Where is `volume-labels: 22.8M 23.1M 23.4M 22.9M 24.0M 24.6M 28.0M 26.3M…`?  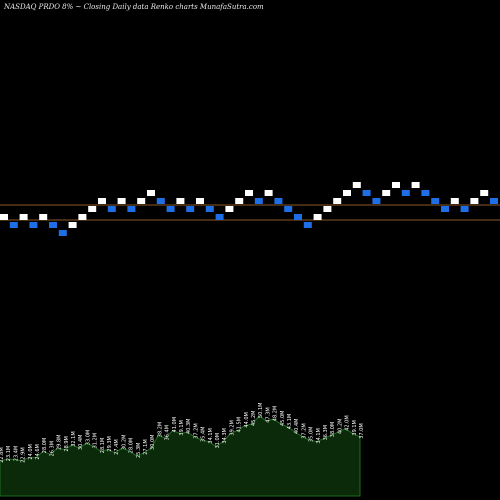 volume-labels: 22.8M 23.1M 23.4M 22.9M 24.0M 24.6M 28.0M 26.3M… is located at coordinates (182, 433).